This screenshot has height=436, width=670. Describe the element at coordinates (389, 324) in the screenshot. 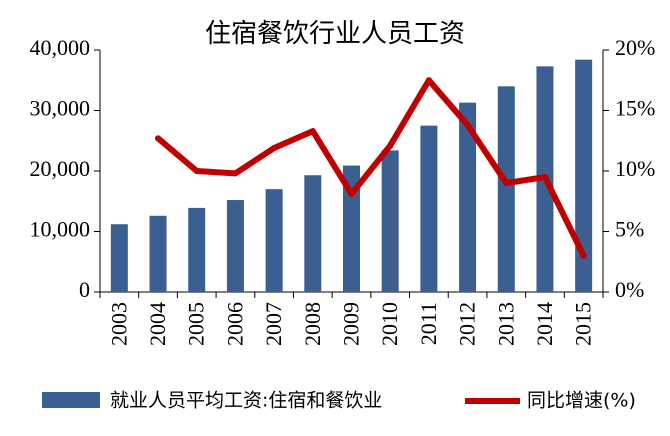

I see `x-tick-label: 2010` at that location.